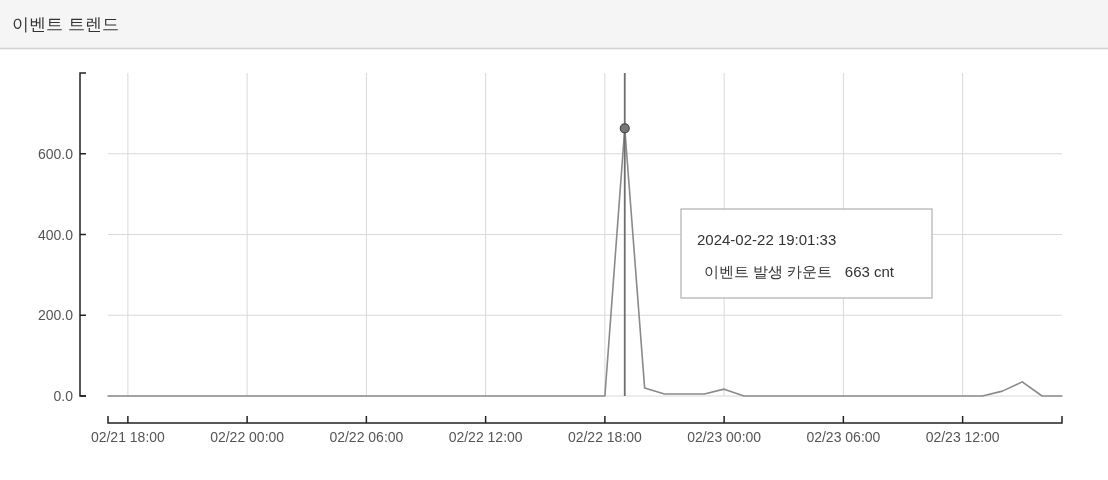 Image resolution: width=1108 pixels, height=480 pixels. What do you see at coordinates (485, 437) in the screenshot?
I see `x-tick-label: 02/22 12:00` at bounding box center [485, 437].